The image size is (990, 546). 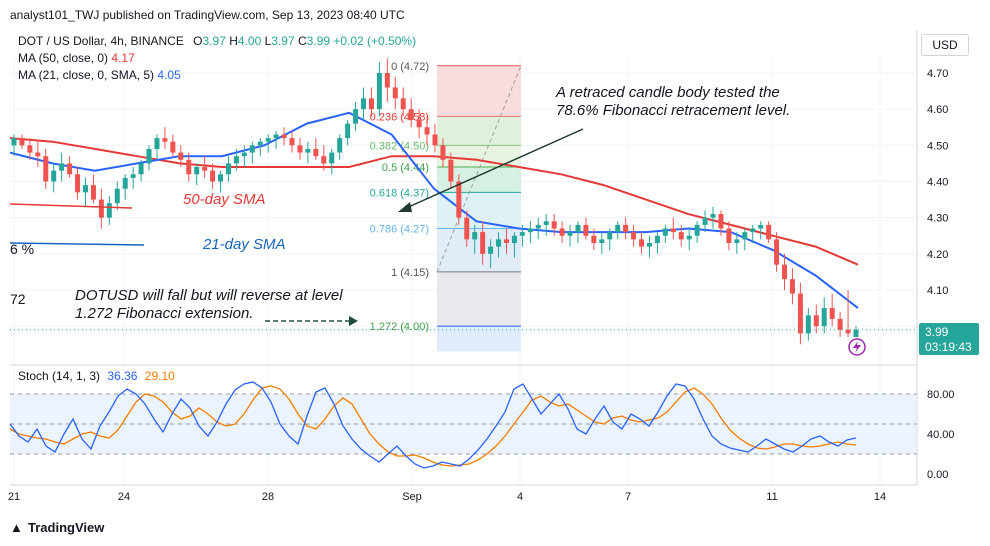 What do you see at coordinates (22, 249) in the screenshot?
I see `left-percent-fragment: 6 %` at bounding box center [22, 249].